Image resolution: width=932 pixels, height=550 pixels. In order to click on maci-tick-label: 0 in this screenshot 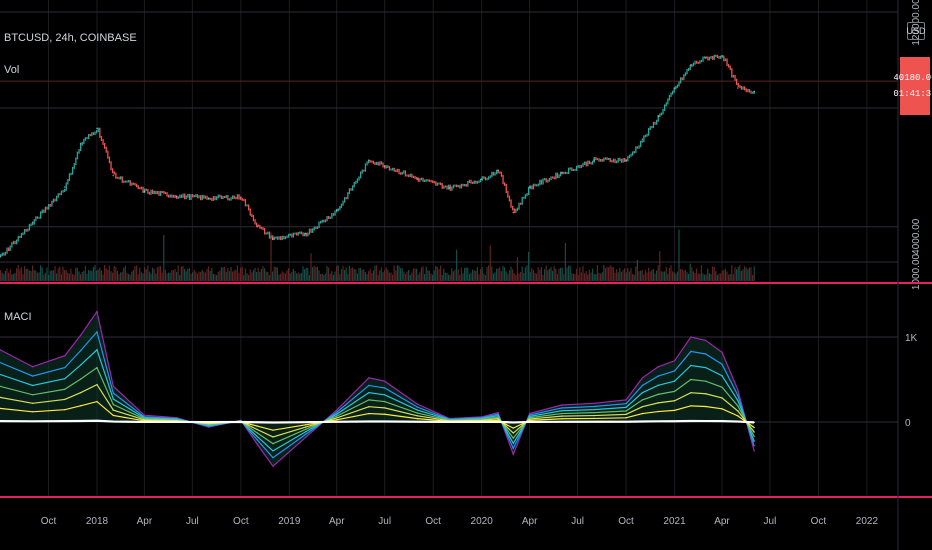, I will do `click(908, 423)`.